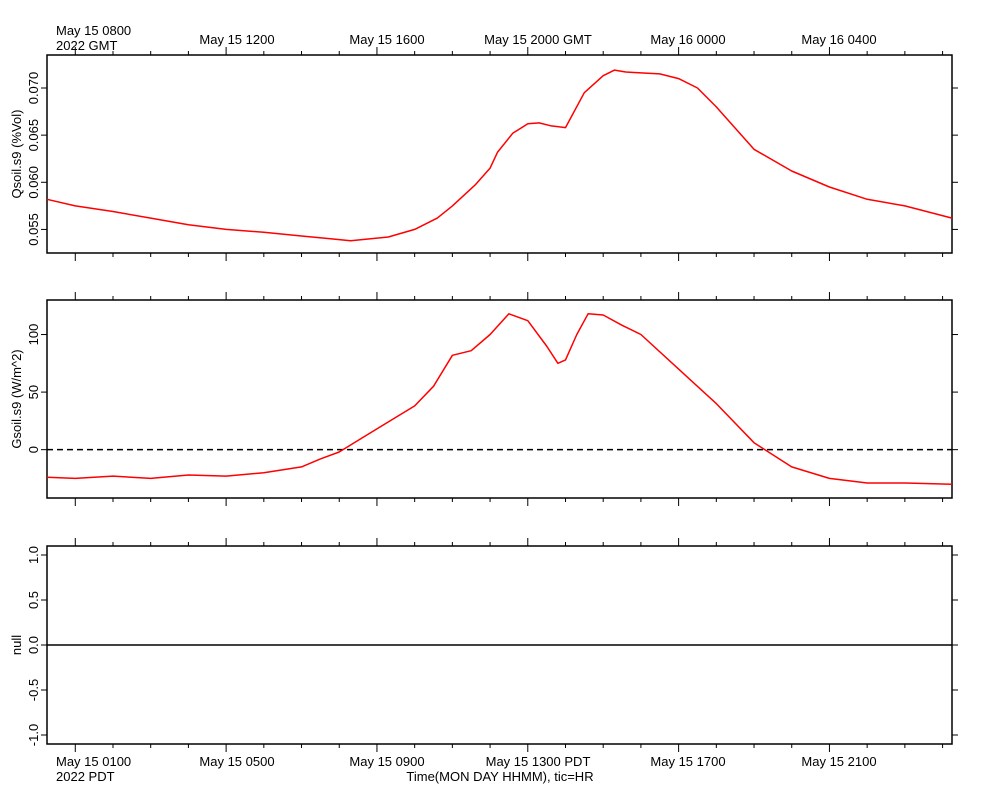  I want to click on y-tick-label: 0.5, so click(33, 600).